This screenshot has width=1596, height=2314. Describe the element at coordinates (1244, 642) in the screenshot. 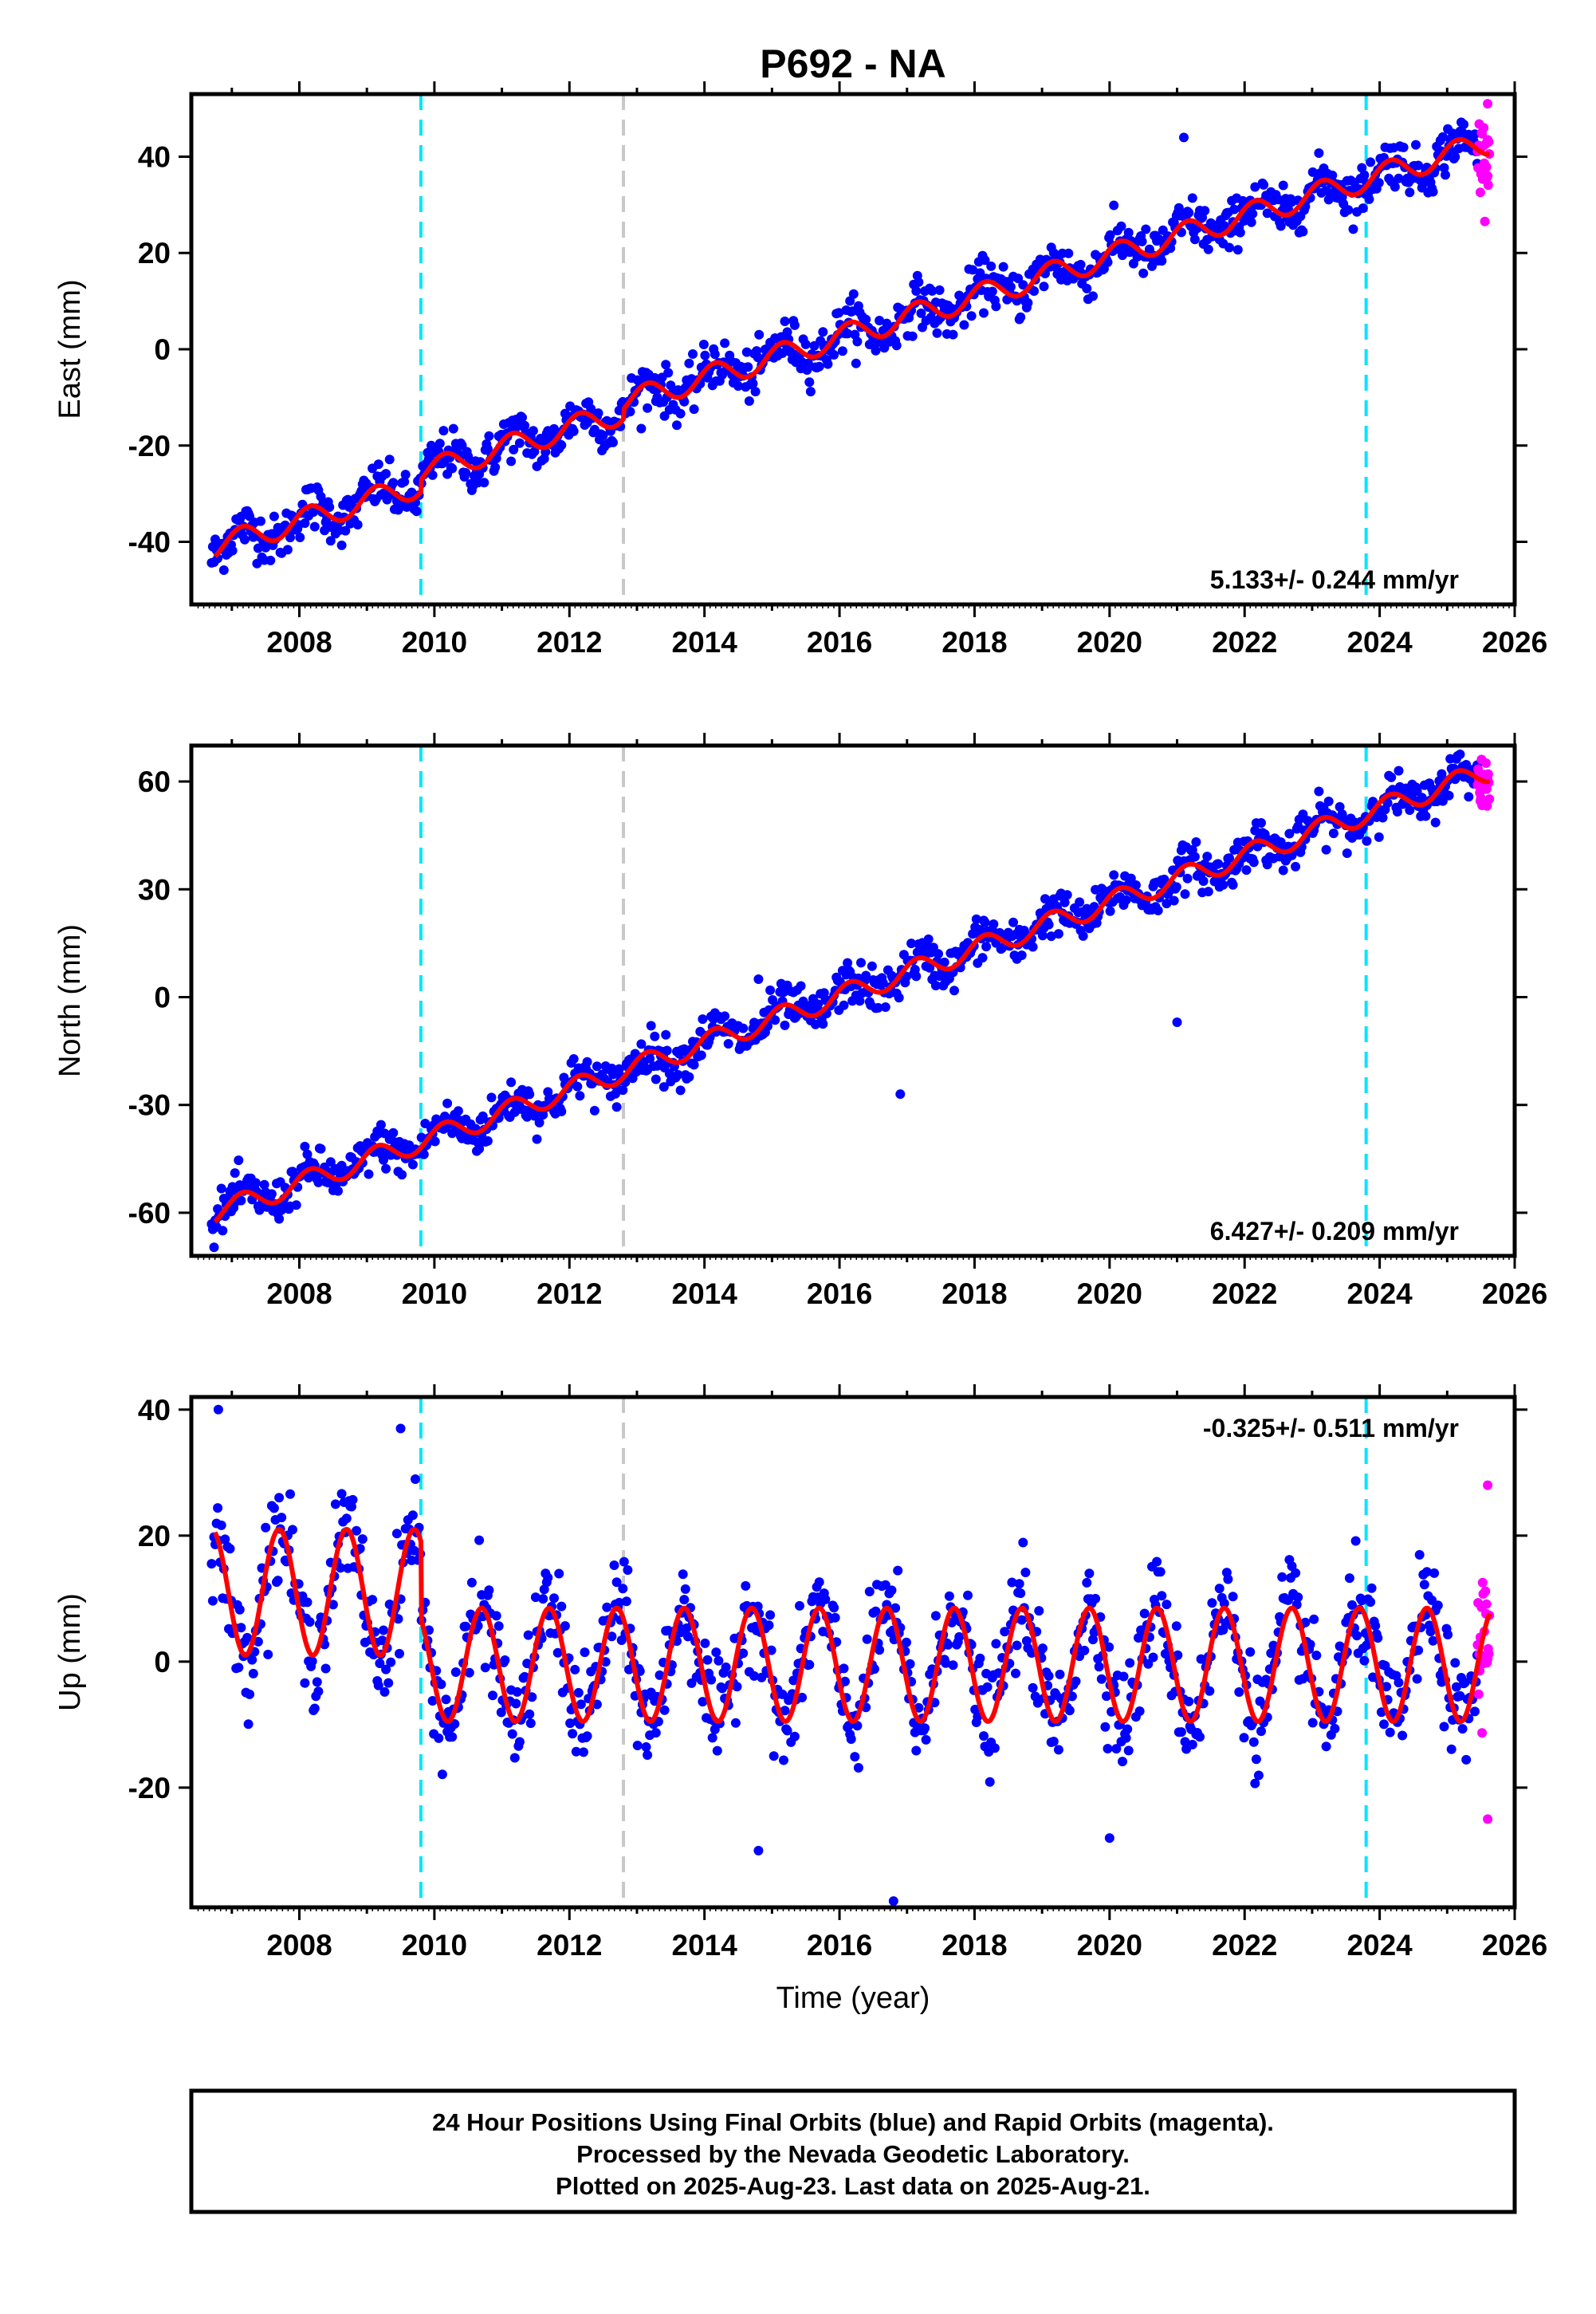

I see `x-tick-label: 2022` at that location.